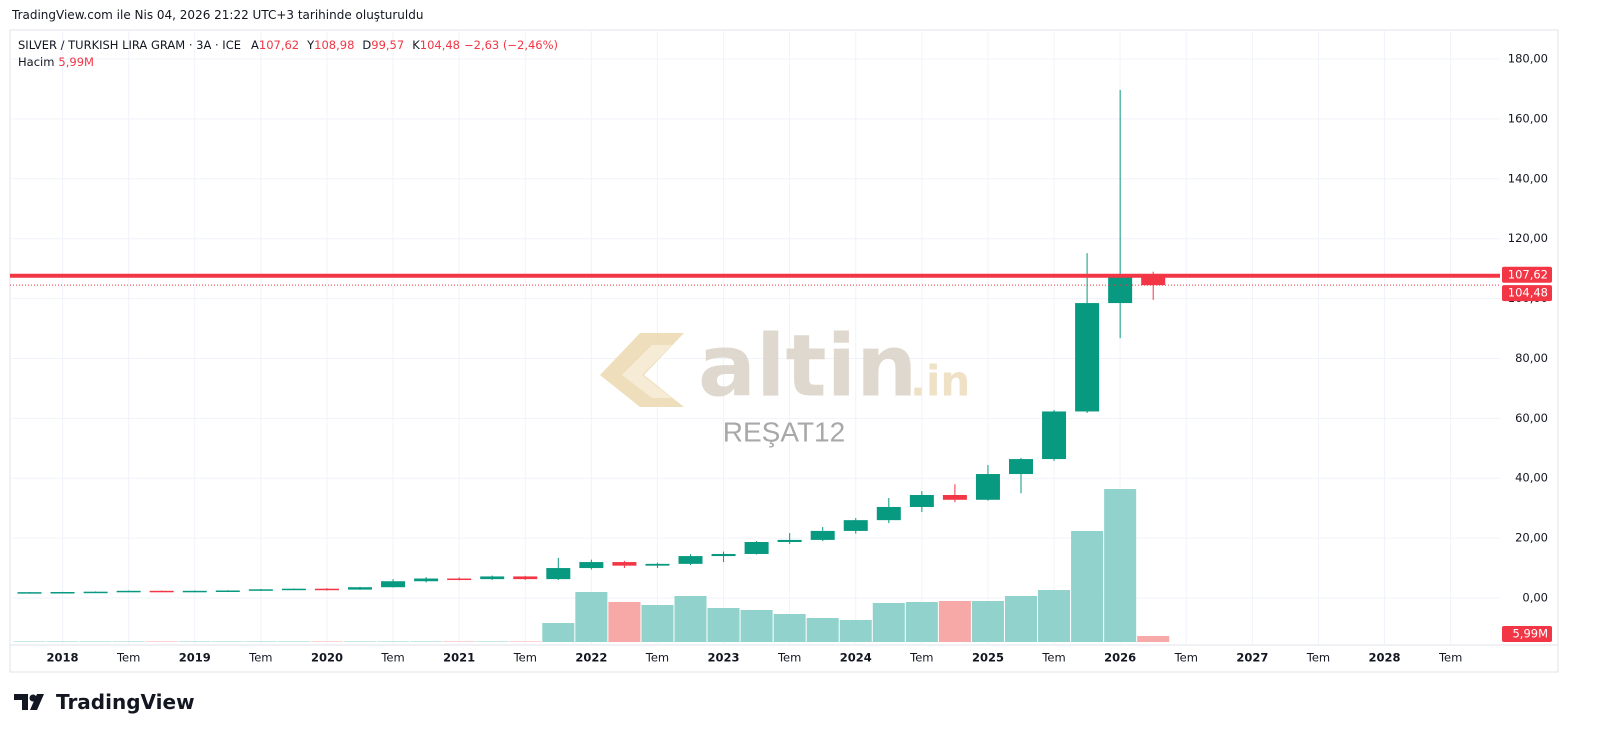 The image size is (1600, 750). Describe the element at coordinates (439, 45) in the screenshot. I see `legend-value: 104,48` at that location.